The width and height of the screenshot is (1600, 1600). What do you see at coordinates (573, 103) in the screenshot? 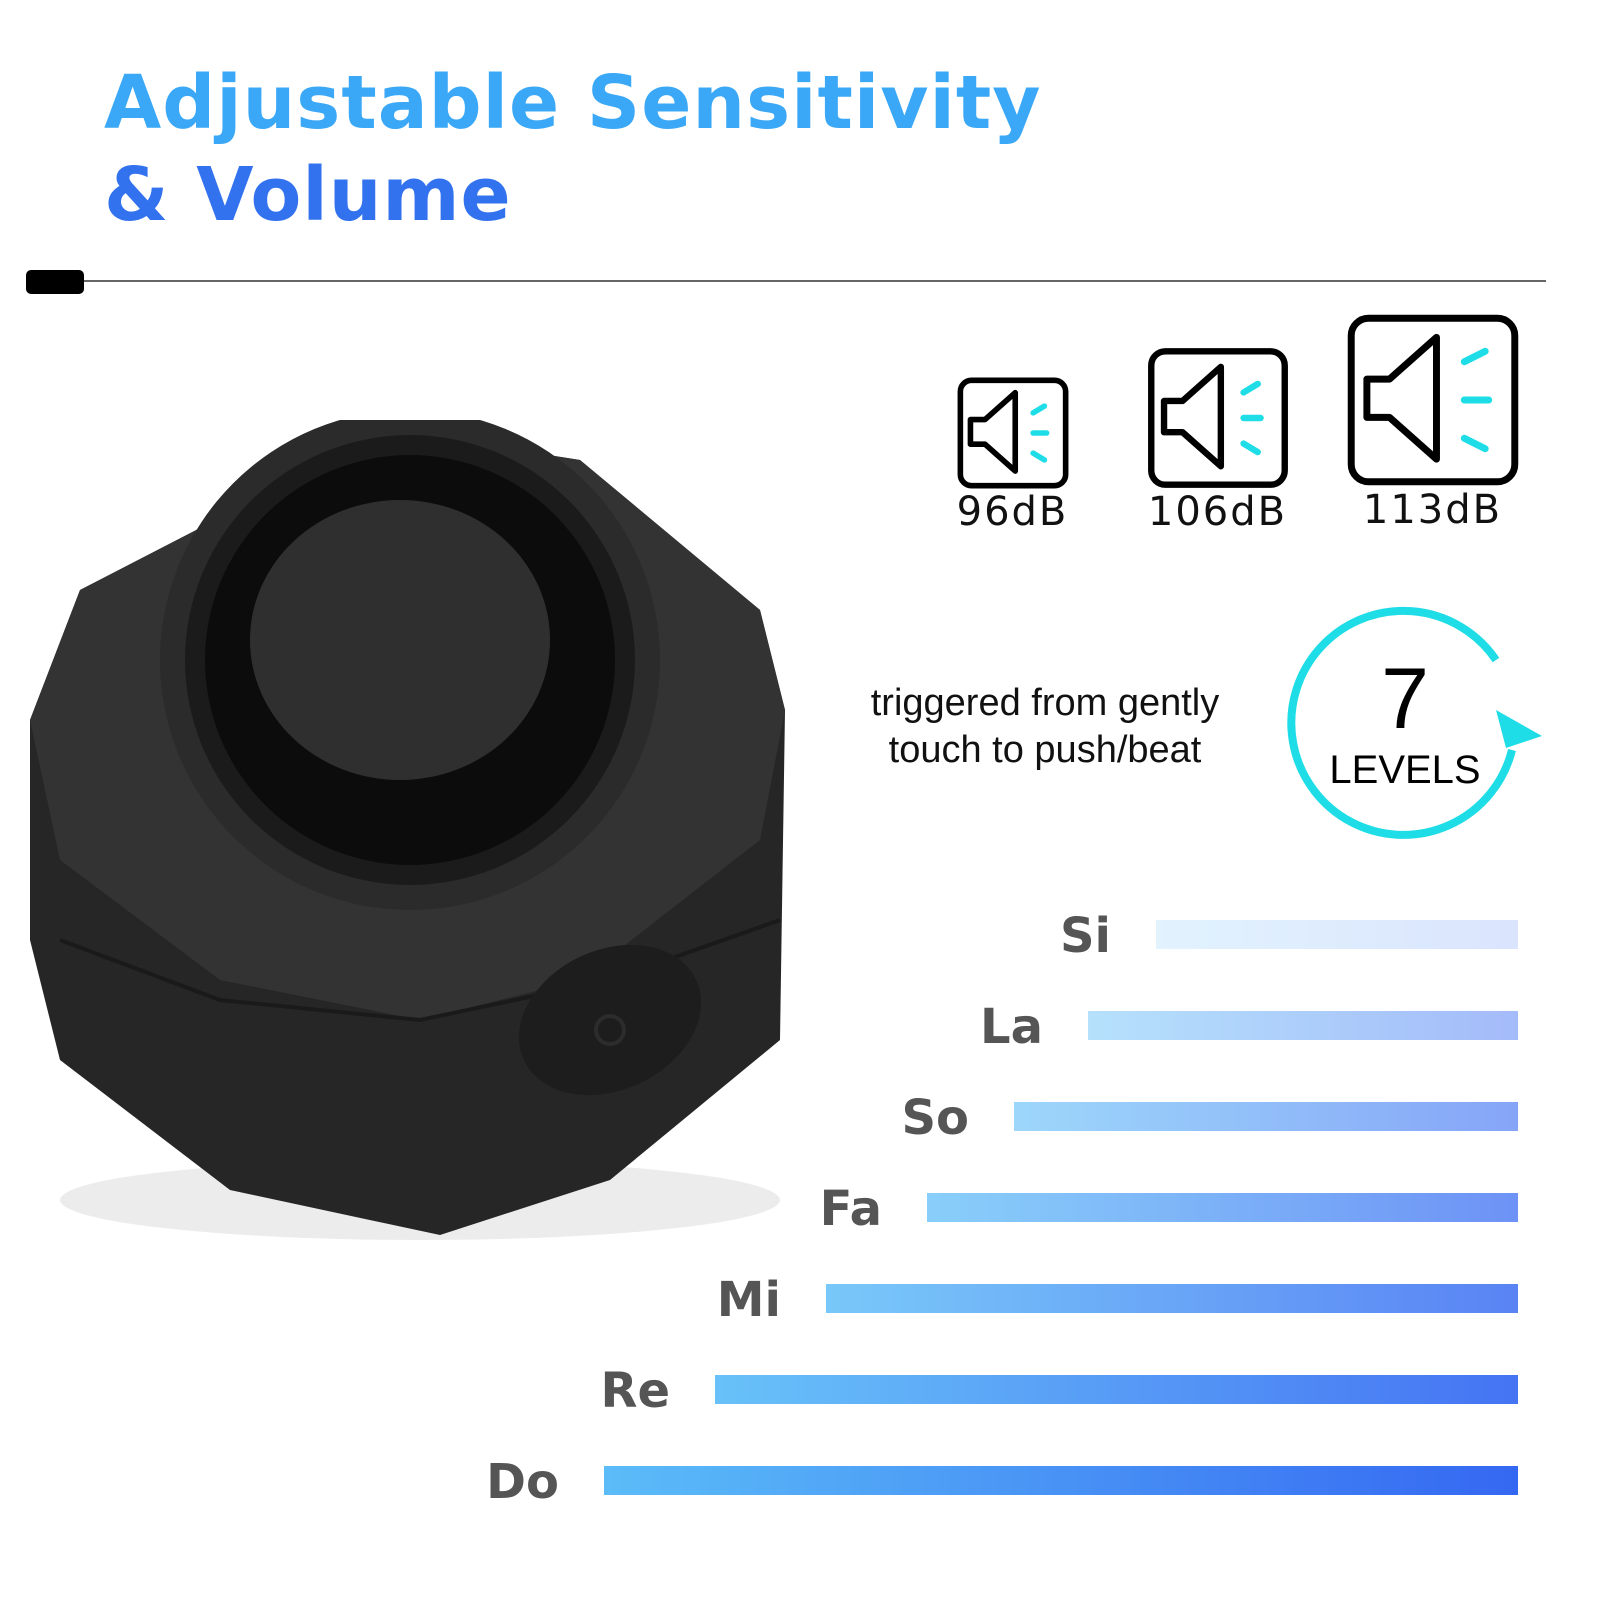
I see `title-line-1: Adjustable Sensitivity` at bounding box center [573, 103].